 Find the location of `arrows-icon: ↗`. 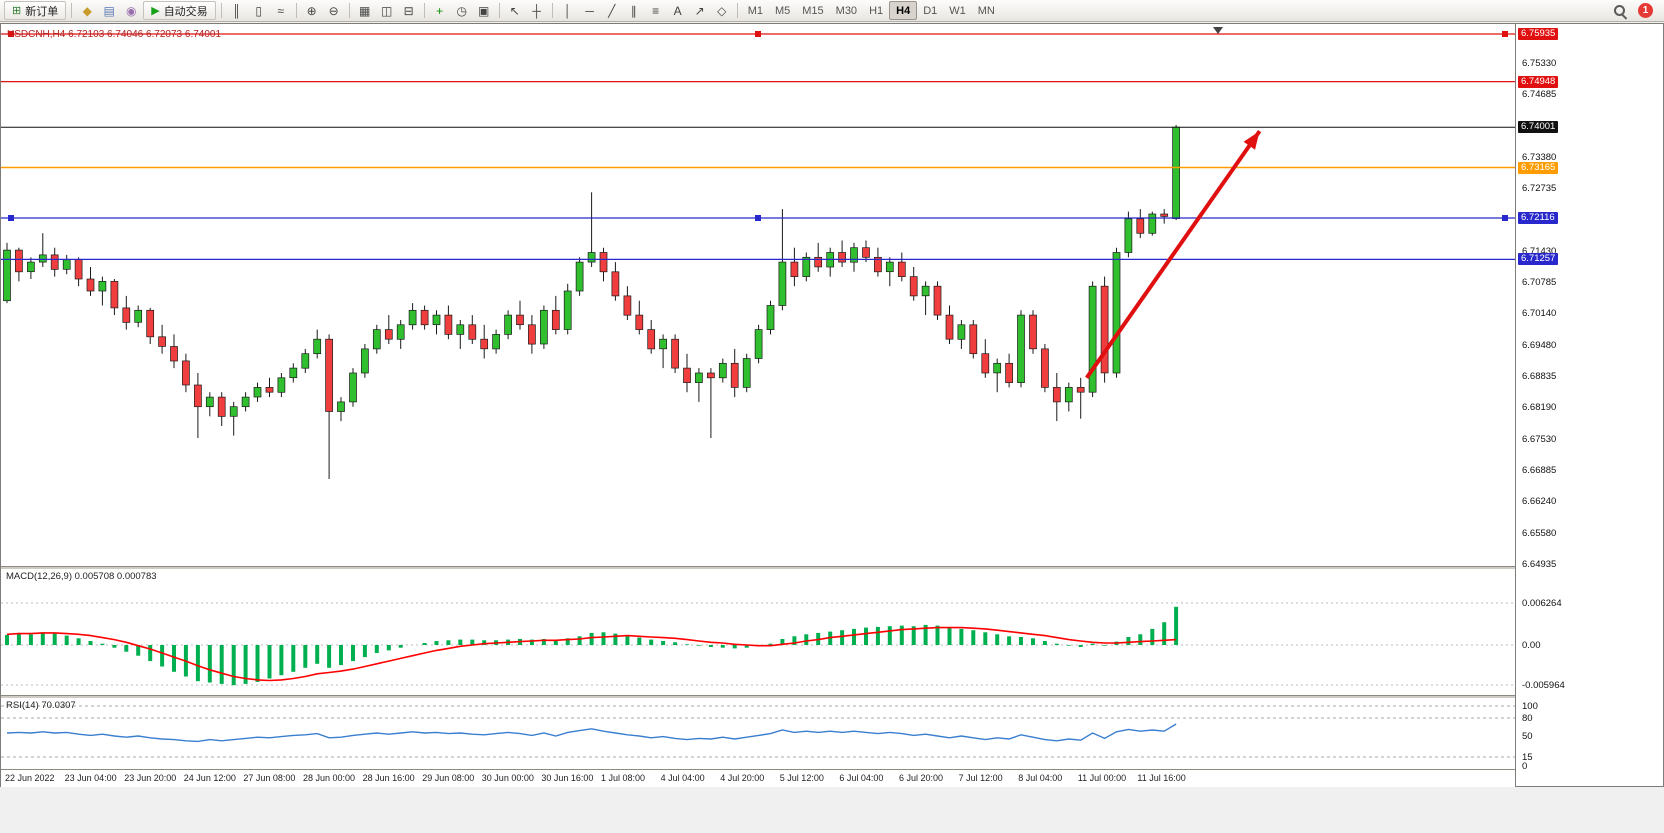

arrows-icon: ↗ is located at coordinates (700, 10).